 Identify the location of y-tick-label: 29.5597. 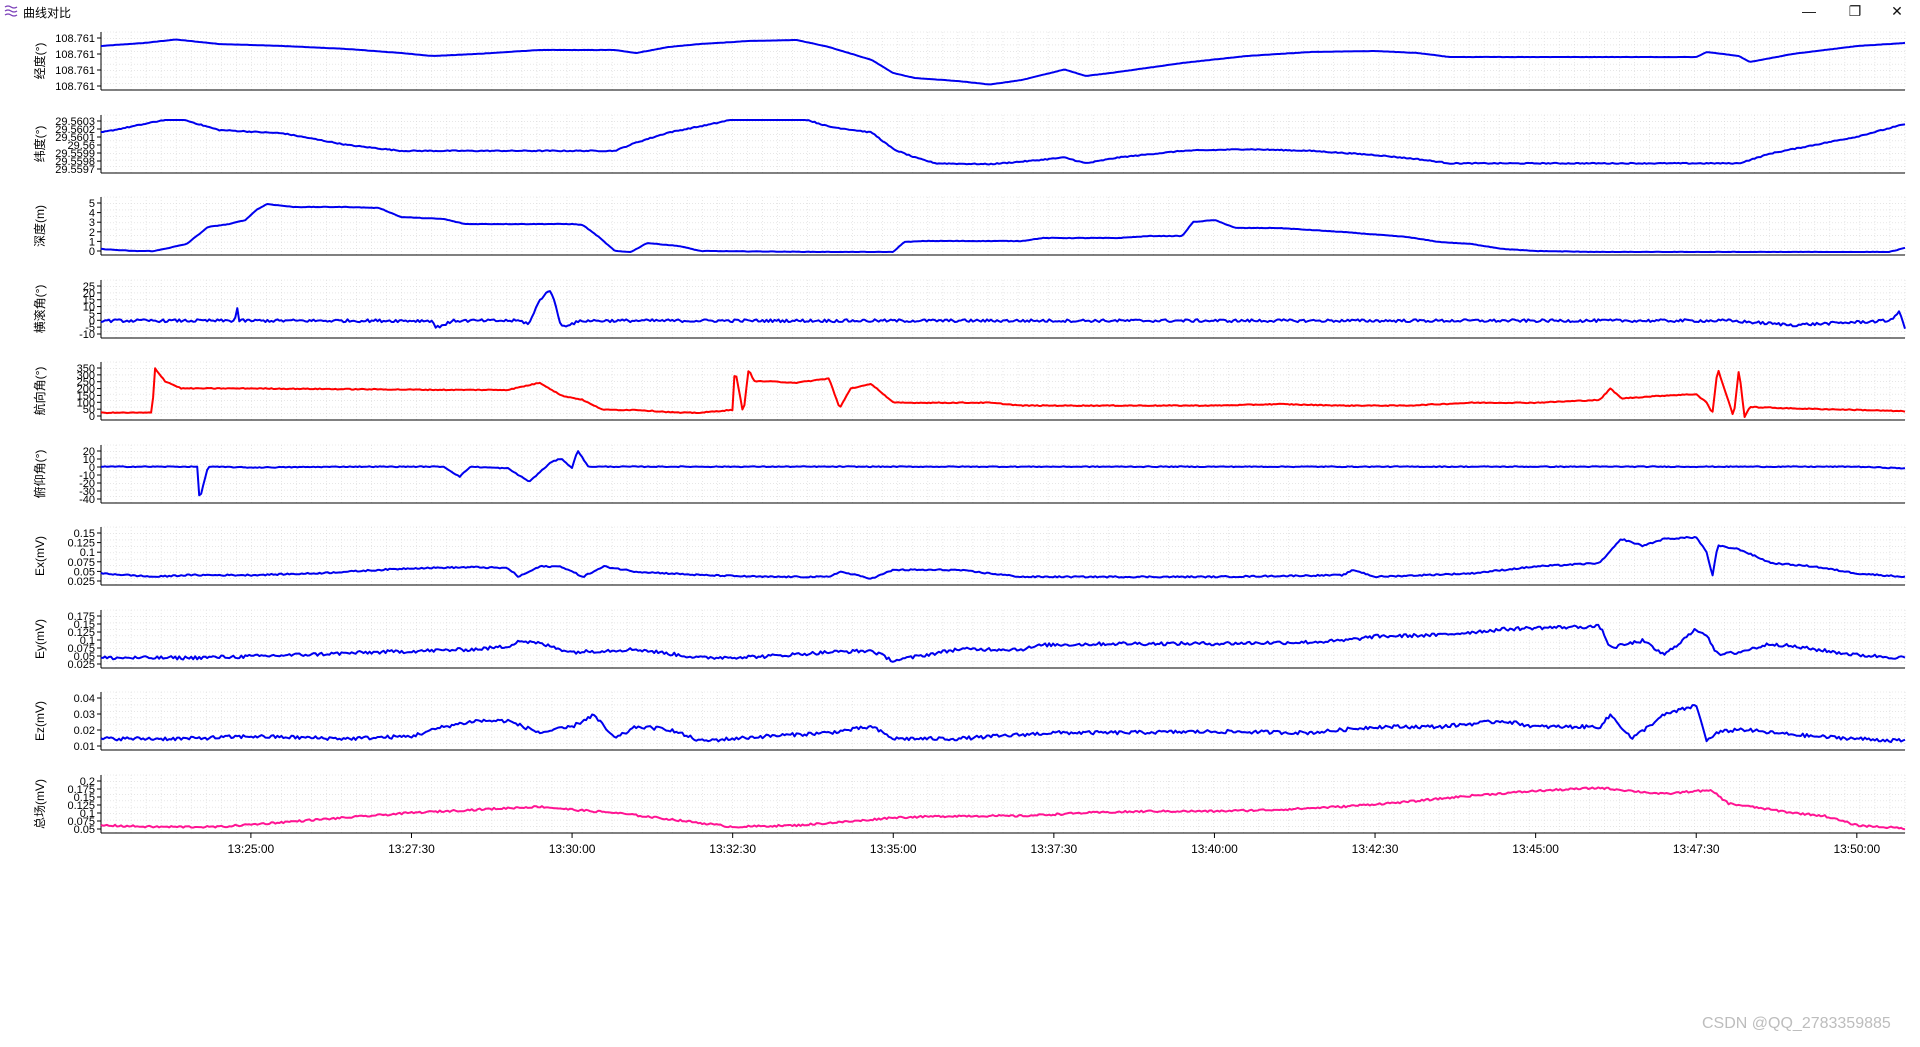
(75, 170).